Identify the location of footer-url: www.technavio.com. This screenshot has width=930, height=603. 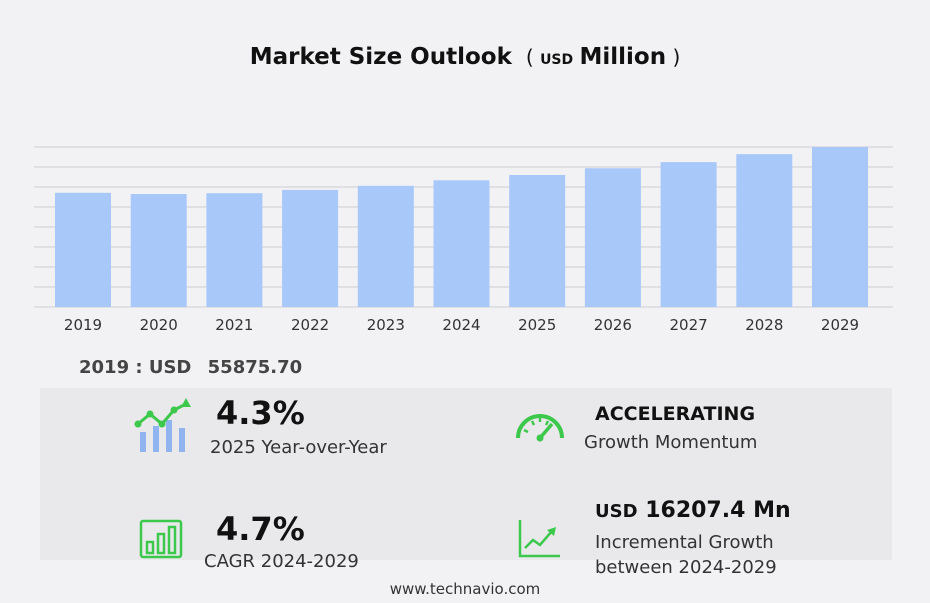
(465, 589).